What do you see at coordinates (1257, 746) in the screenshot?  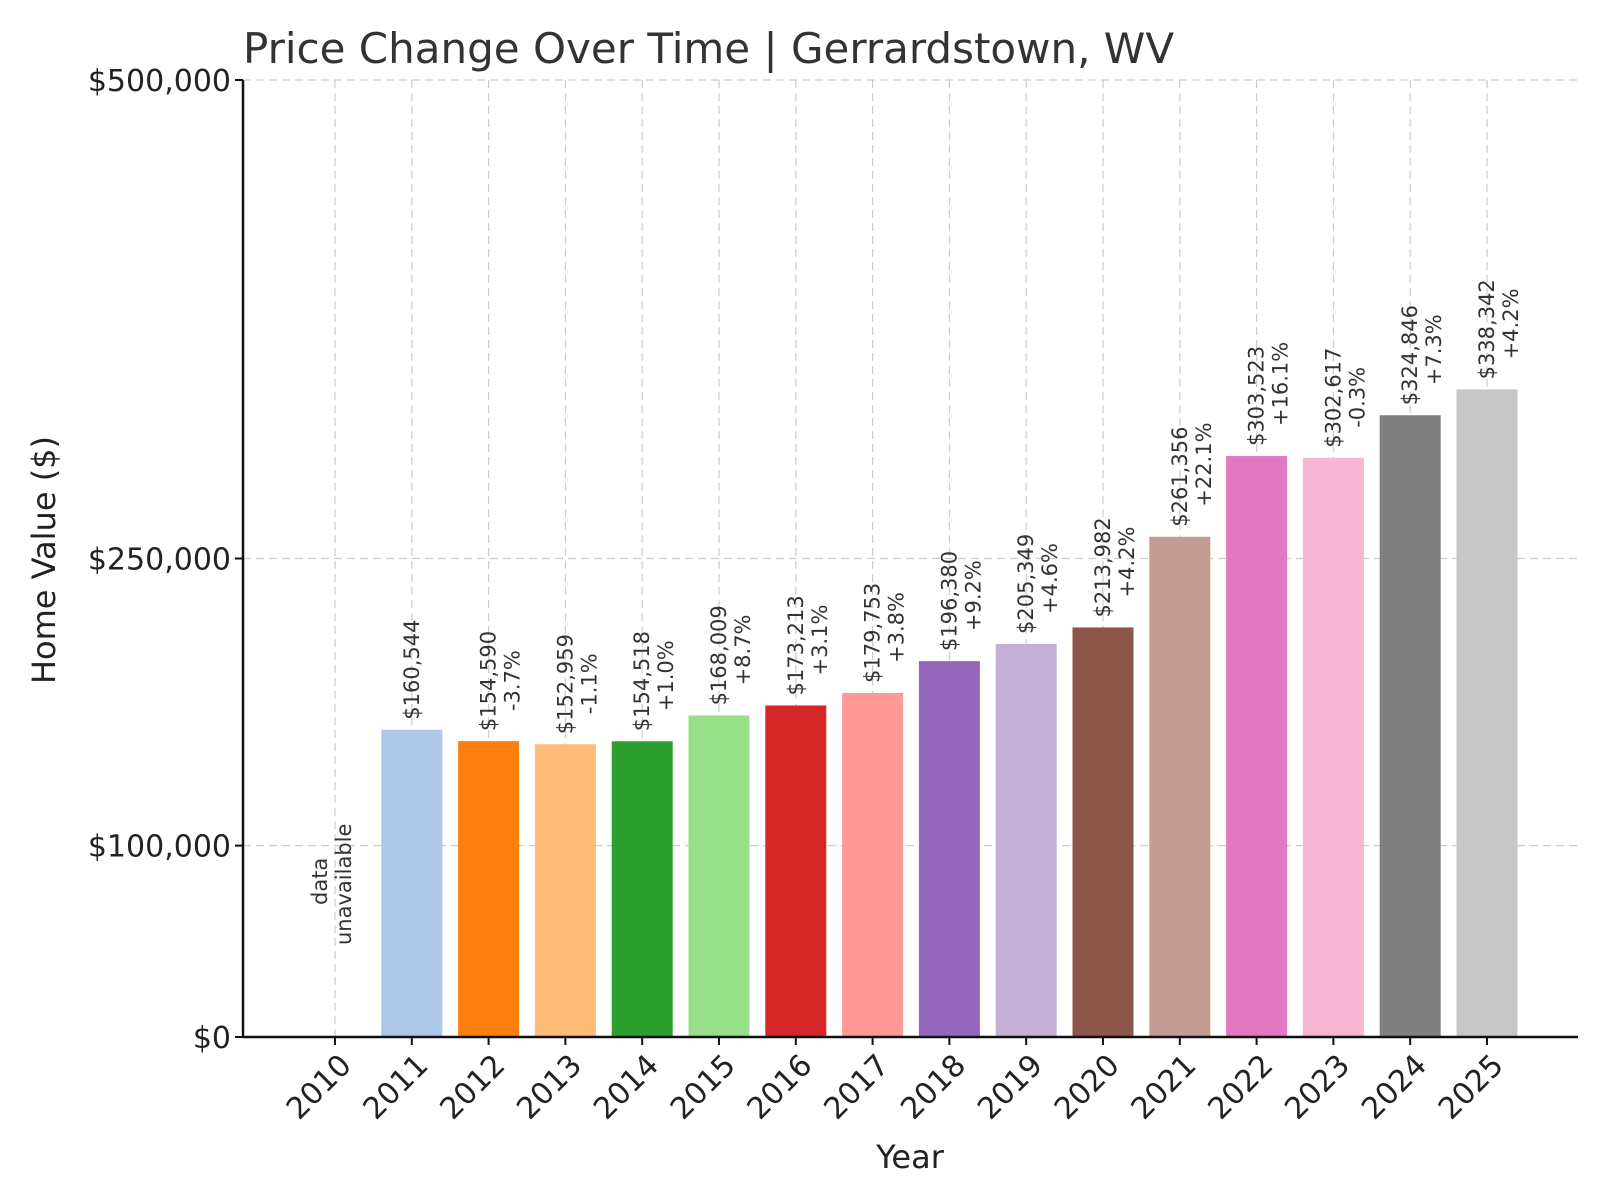 I see `bar-2022` at bounding box center [1257, 746].